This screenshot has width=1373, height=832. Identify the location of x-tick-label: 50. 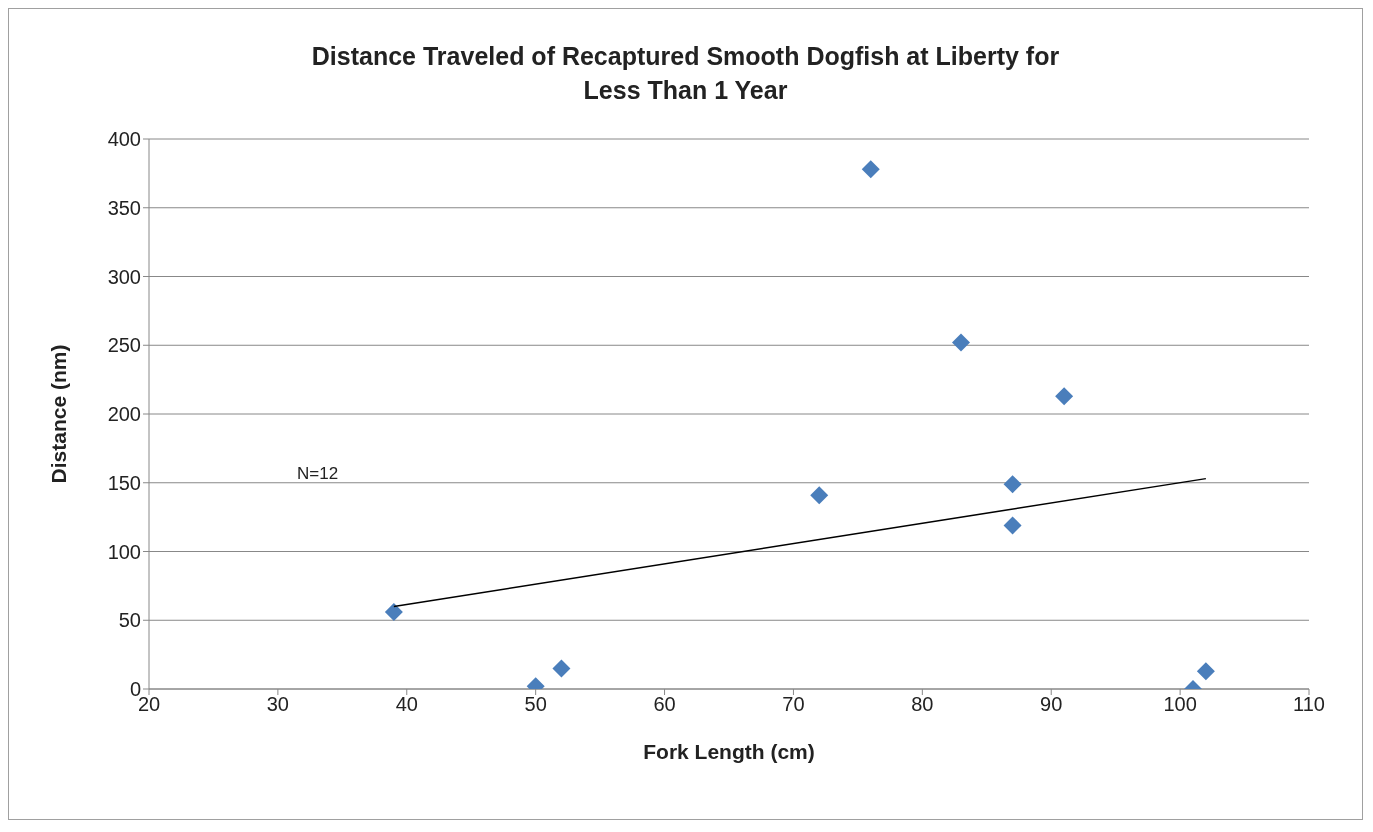
(535, 704).